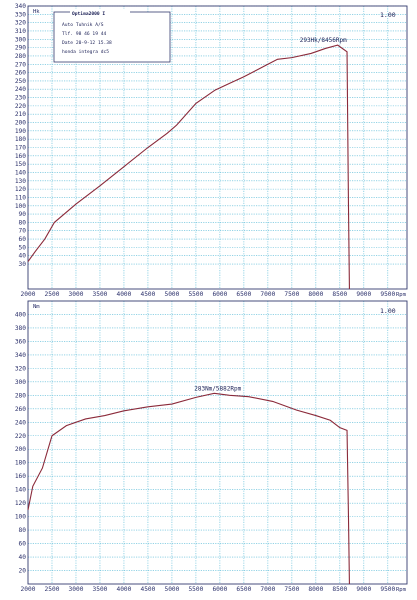 This screenshot has width=417, height=600. I want to click on power-y-tick-label: 200, so click(20, 123).